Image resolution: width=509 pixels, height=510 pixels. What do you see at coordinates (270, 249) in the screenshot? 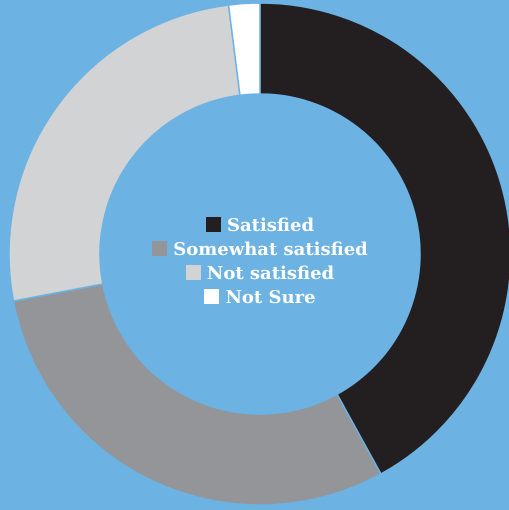
I see `legend-label-somewhat-satisfied: Somewhat satisfied` at bounding box center [270, 249].